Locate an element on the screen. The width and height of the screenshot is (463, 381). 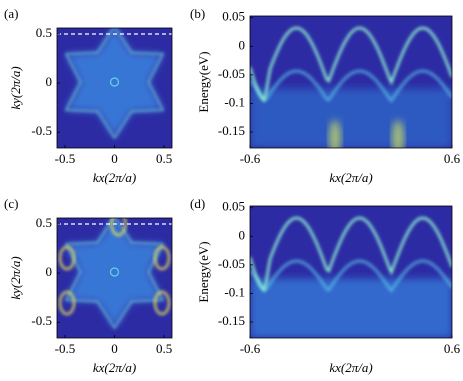
panel-label: (c) is located at coordinates (11, 203).